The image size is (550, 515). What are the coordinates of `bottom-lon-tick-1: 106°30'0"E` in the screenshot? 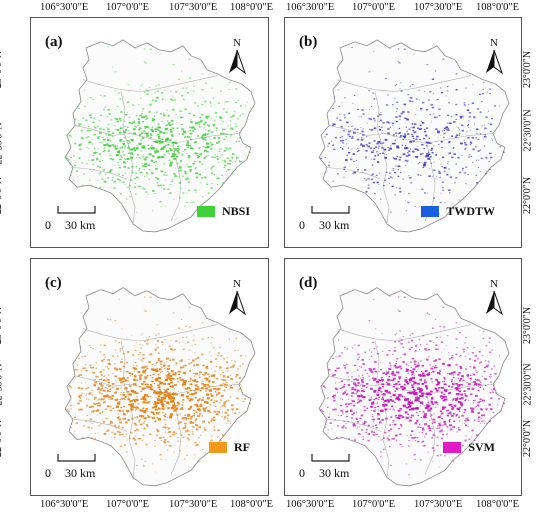 It's located at (64, 504).